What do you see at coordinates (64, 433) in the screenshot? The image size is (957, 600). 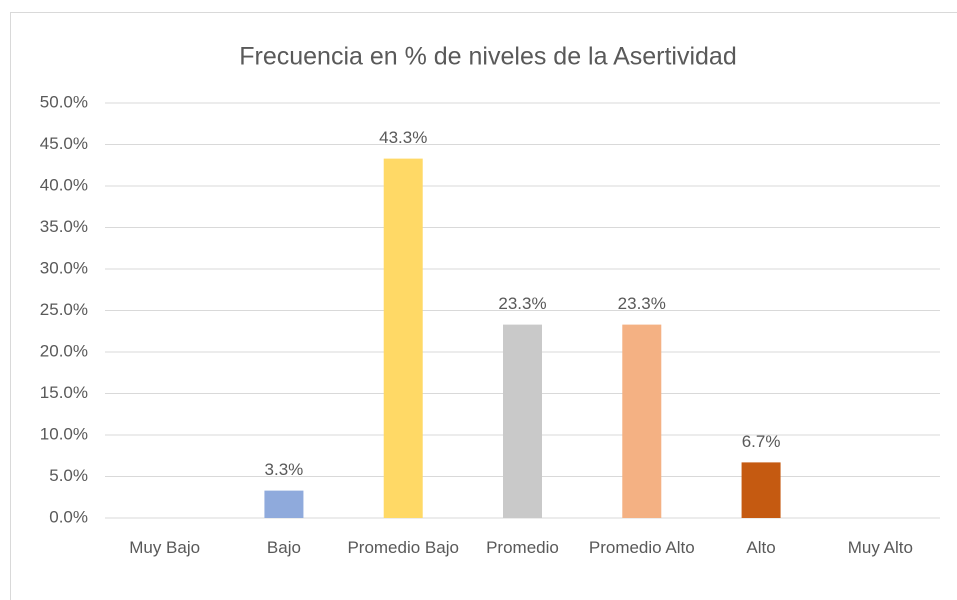 I see `y-tick-label: 10.0%` at bounding box center [64, 433].